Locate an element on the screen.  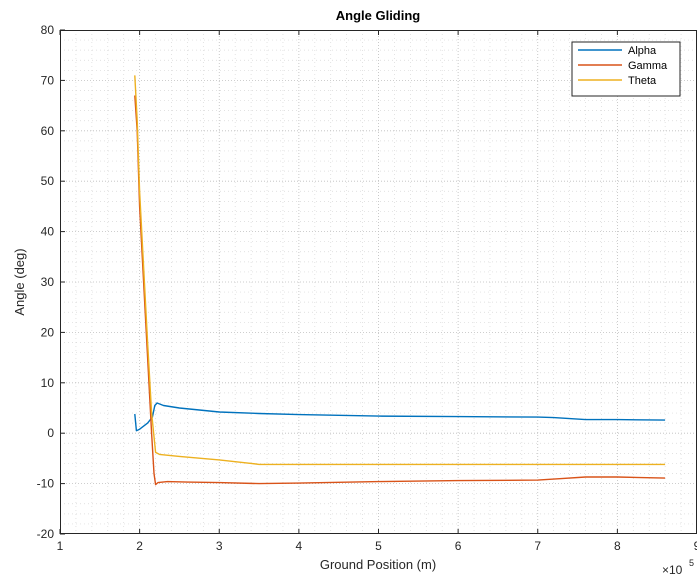
y-tick-label: -20 is located at coordinates (46, 534).